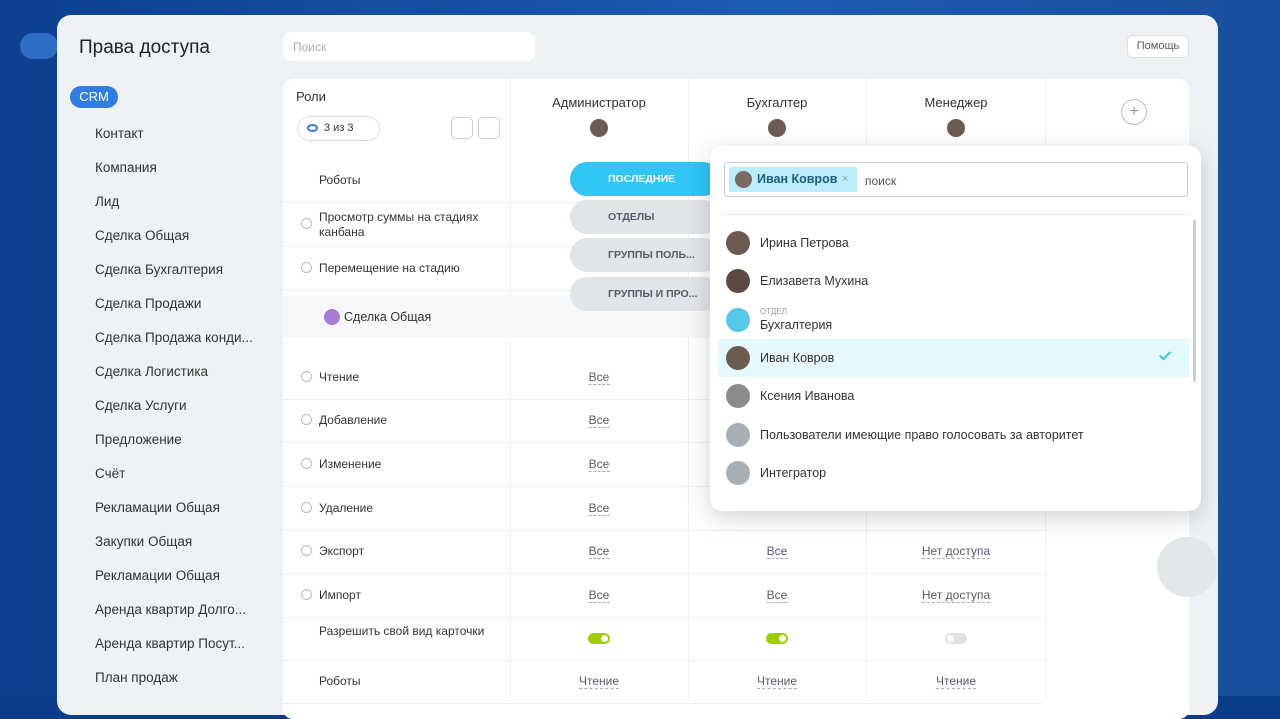  Describe the element at coordinates (144, 541) in the screenshot. I see `sidebar-item: Закупки Общая` at that location.